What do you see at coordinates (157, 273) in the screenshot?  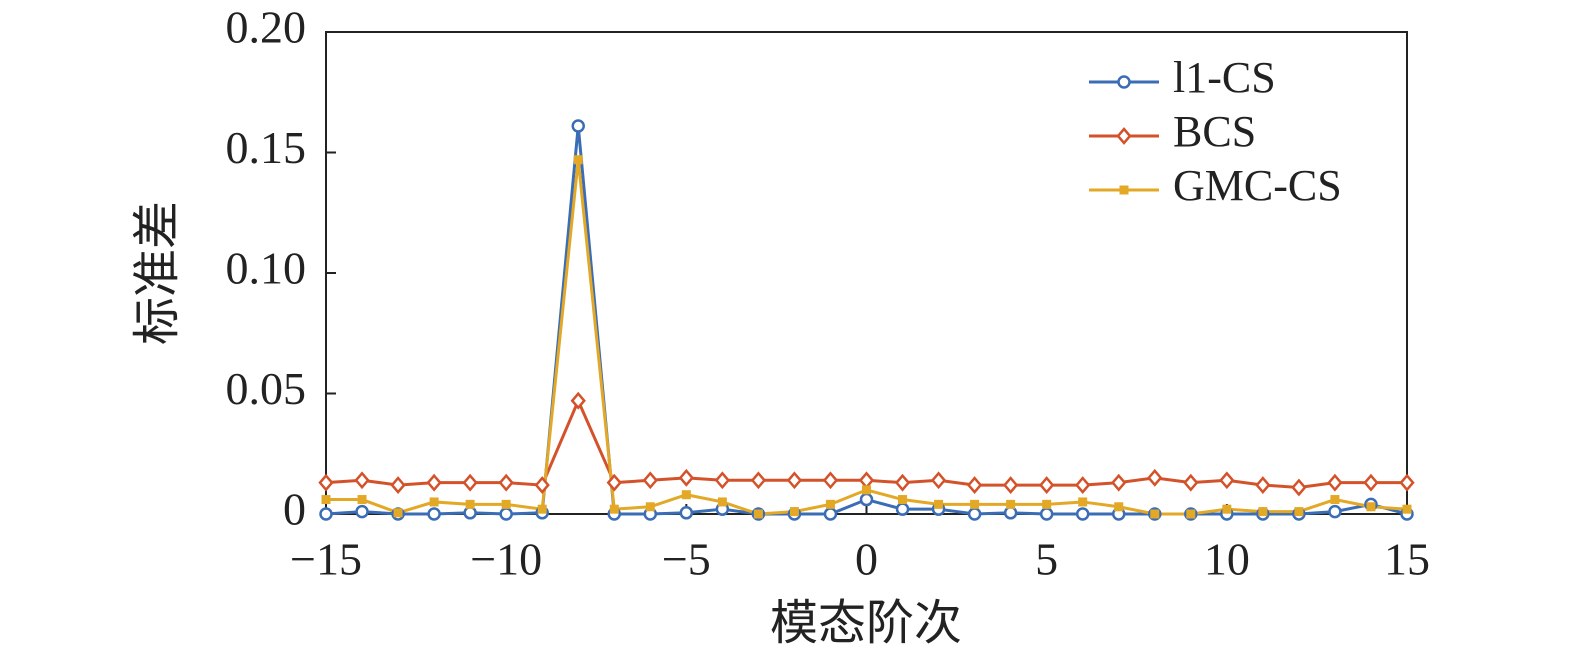 I see `y-axis-label: 标准差` at bounding box center [157, 273].